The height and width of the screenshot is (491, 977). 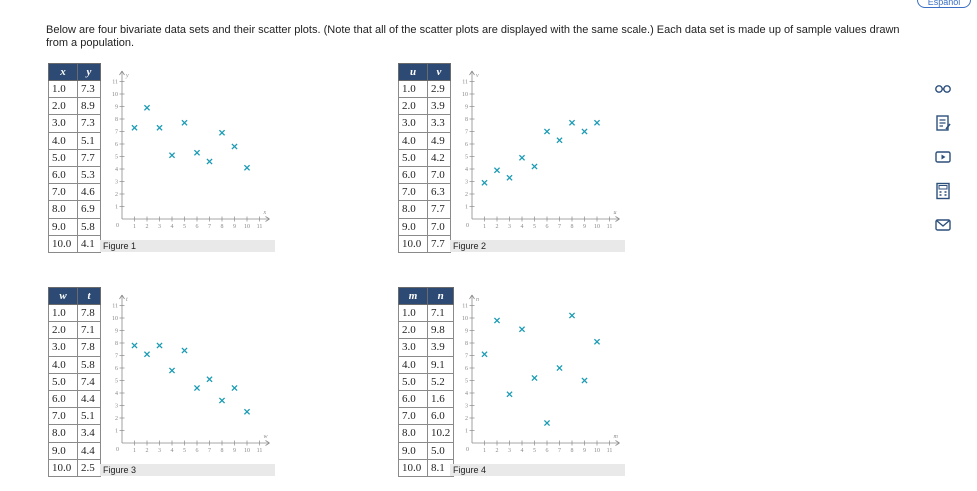 I want to click on table-row: 2.0 3.9, so click(x=424, y=106).